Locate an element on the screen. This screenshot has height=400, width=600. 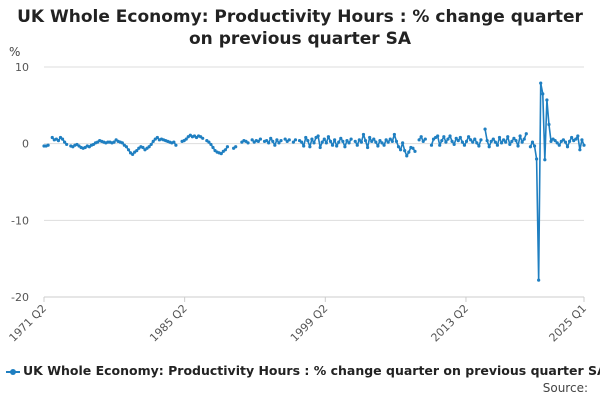
x-tick-label: 2013 Q2 is located at coordinates (450, 323).